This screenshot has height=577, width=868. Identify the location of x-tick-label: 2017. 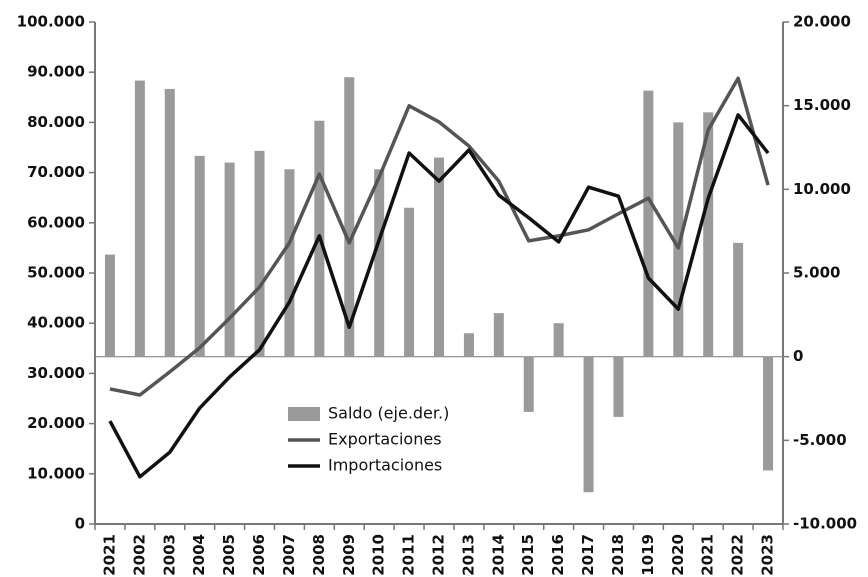
(588, 555).